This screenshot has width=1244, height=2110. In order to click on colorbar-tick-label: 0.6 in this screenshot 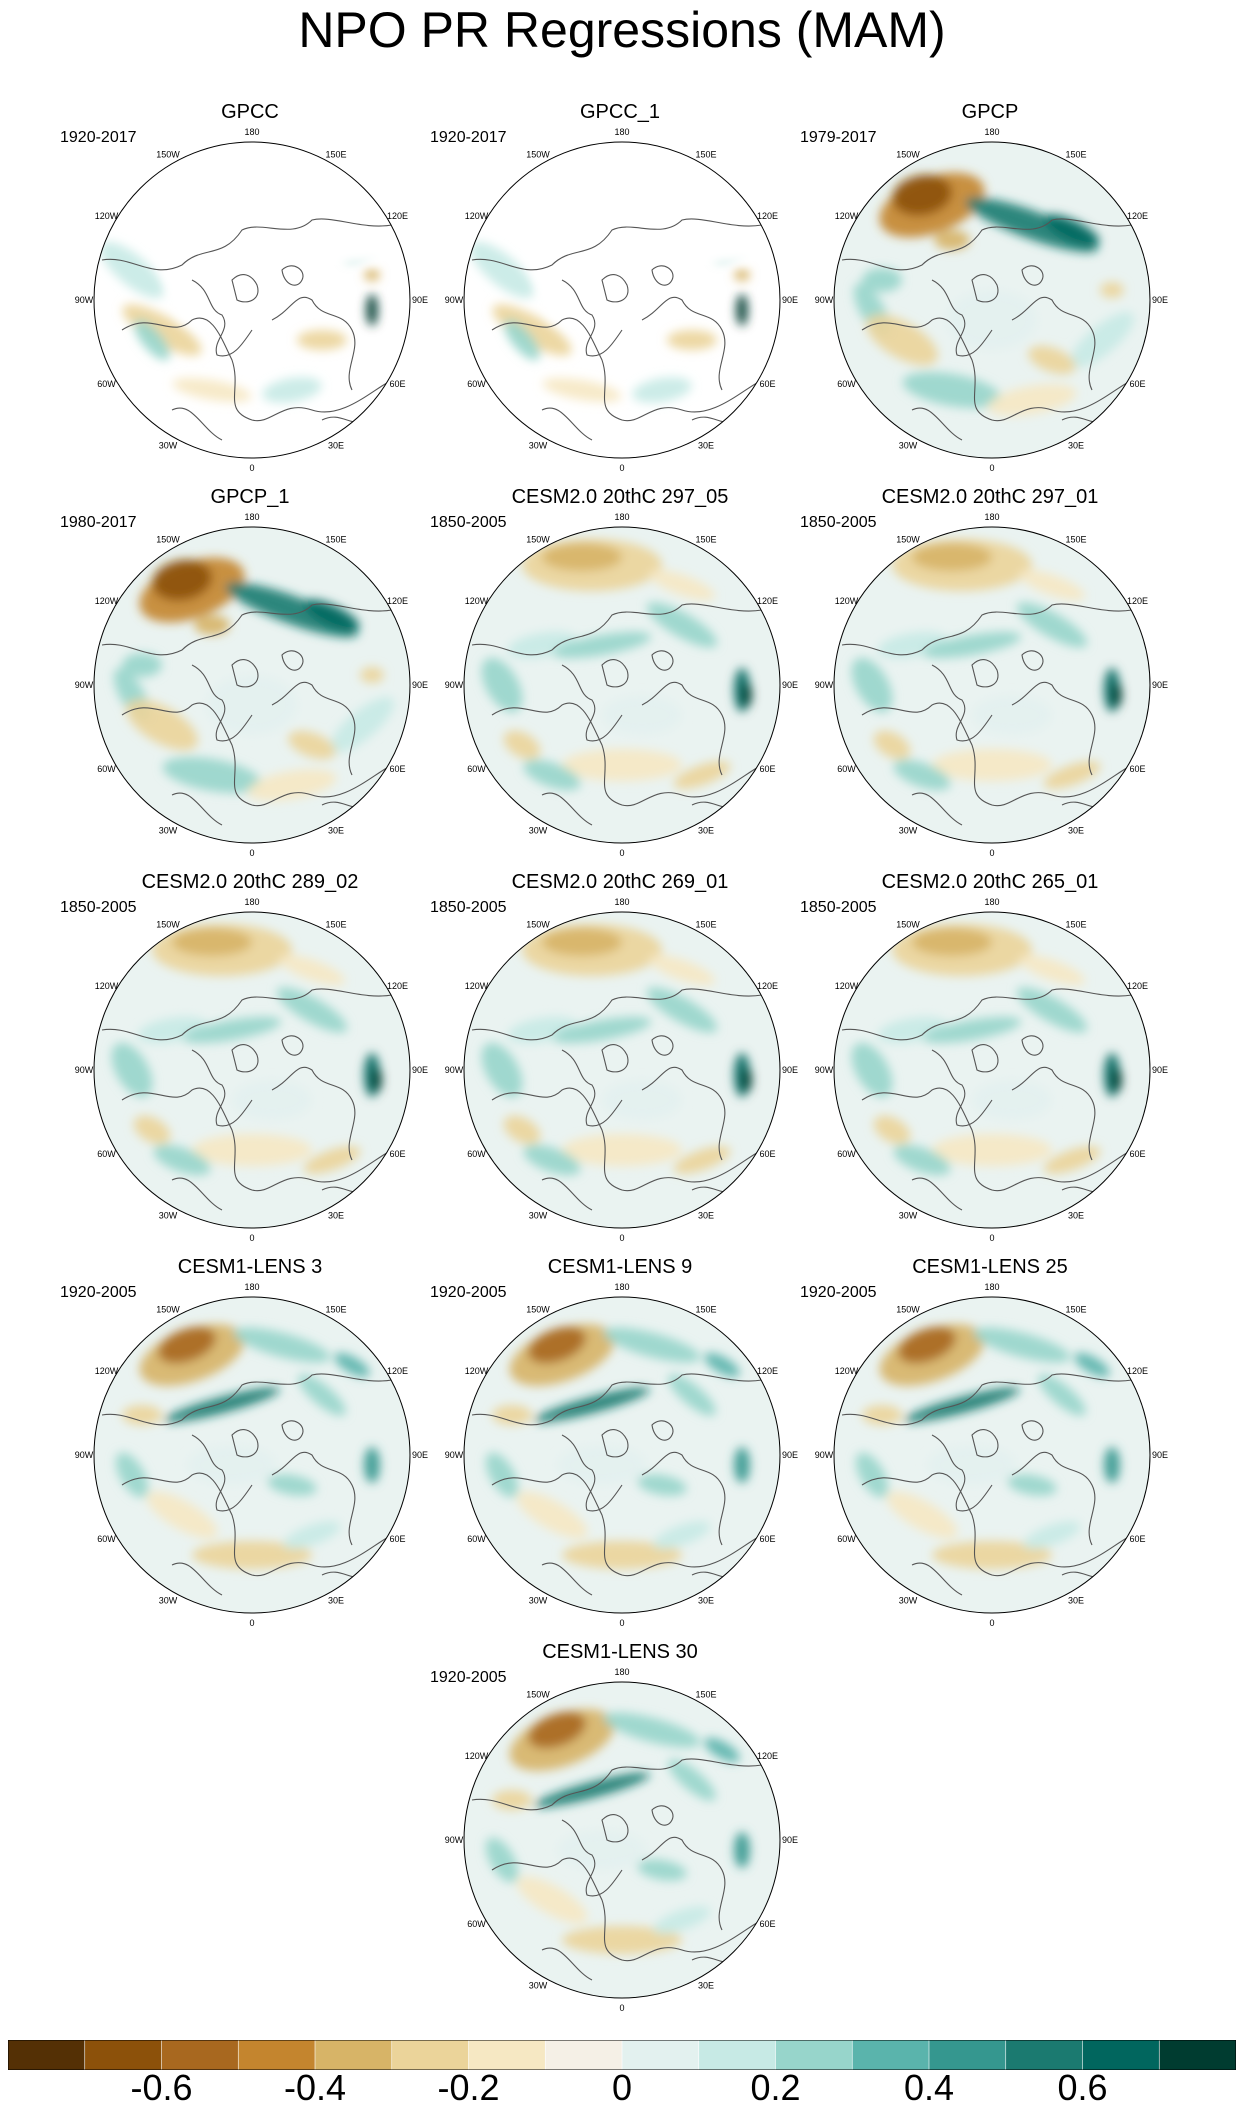, I will do `click(1082, 2087)`.